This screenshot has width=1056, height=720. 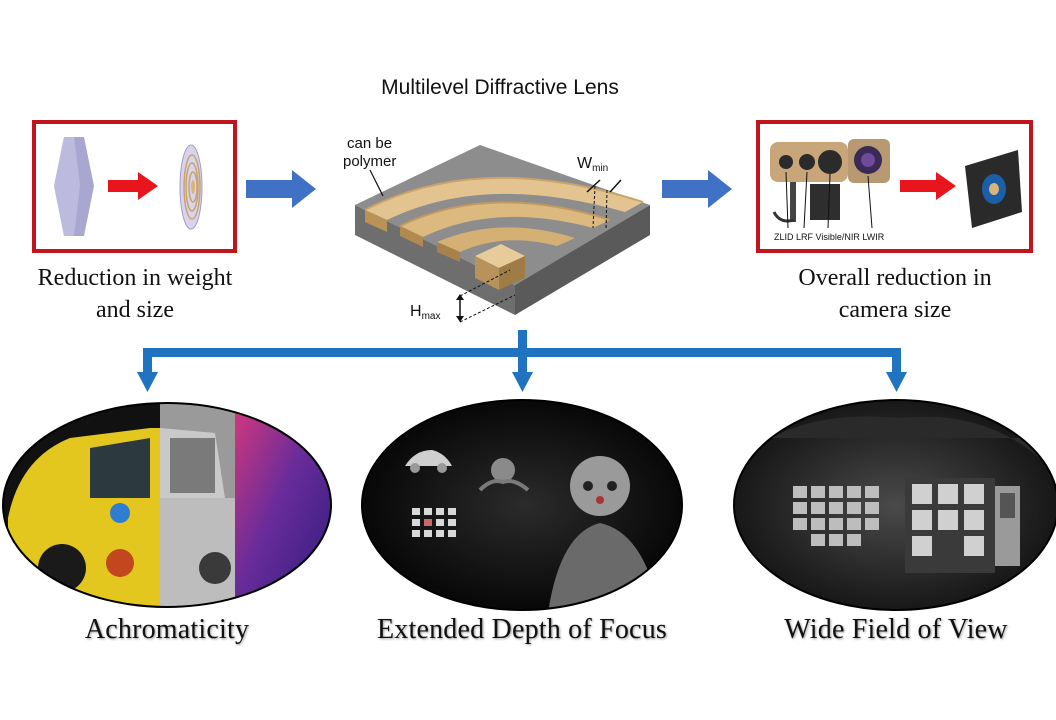 I want to click on extended-depth-image, so click(x=522, y=505).